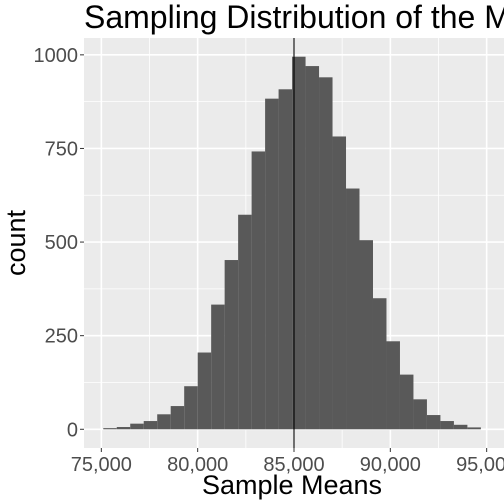  What do you see at coordinates (480, 465) in the screenshot?
I see `x-tick-label: 95,000` at bounding box center [480, 465].